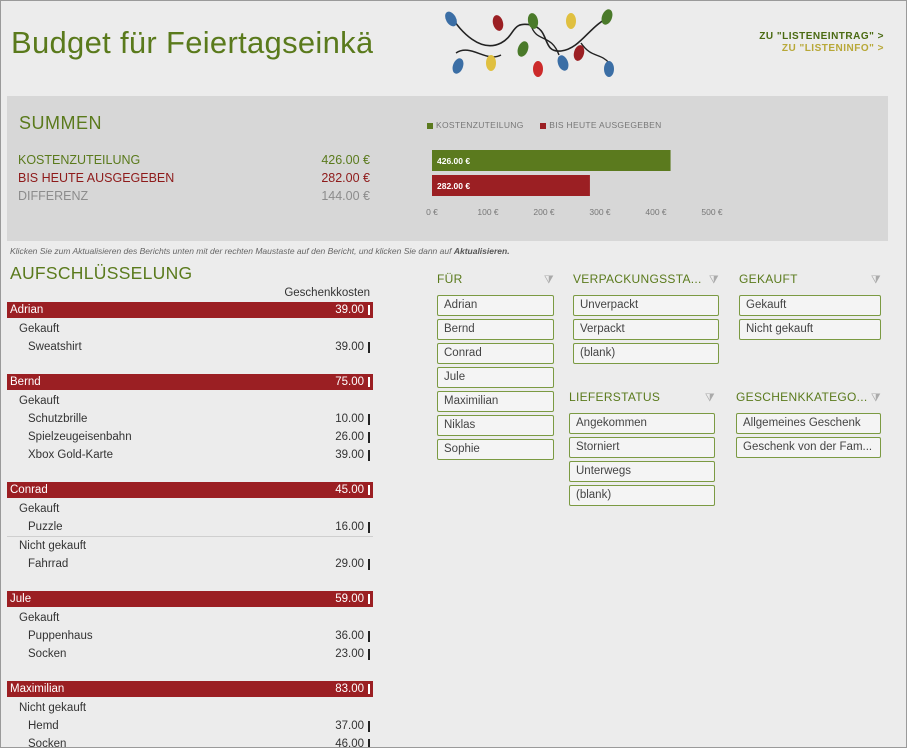 The image size is (907, 748). What do you see at coordinates (190, 347) in the screenshot?
I see `pivot-item-row: Sweatshirt 39.00` at bounding box center [190, 347].